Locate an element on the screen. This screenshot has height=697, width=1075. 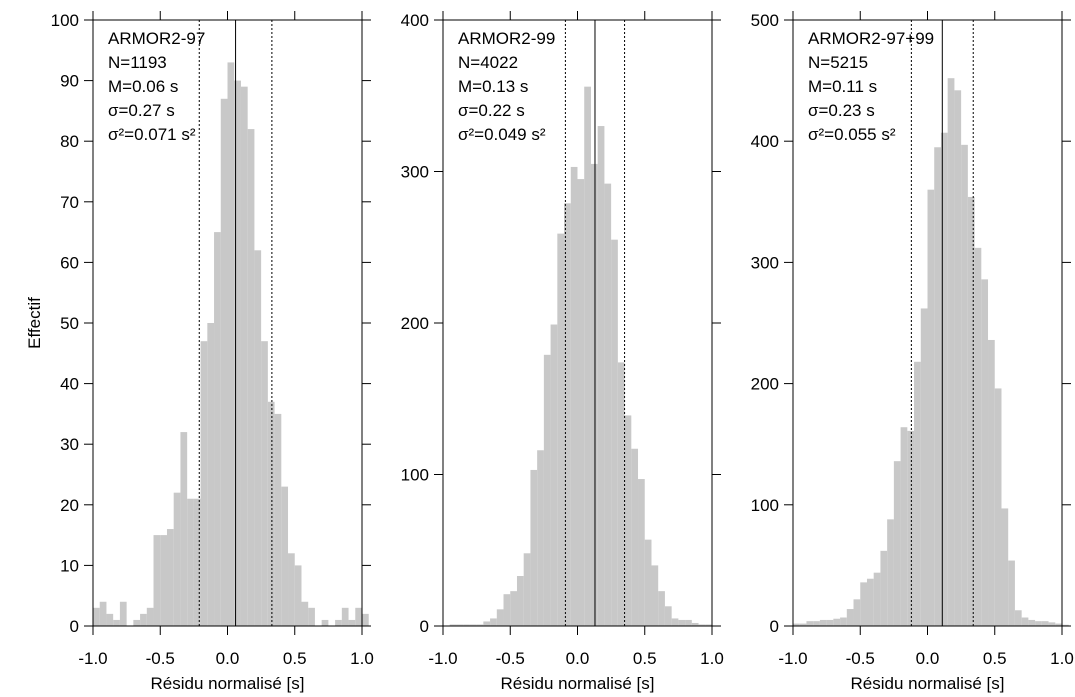
y-tick-label: 500 is located at coordinates (765, 20).